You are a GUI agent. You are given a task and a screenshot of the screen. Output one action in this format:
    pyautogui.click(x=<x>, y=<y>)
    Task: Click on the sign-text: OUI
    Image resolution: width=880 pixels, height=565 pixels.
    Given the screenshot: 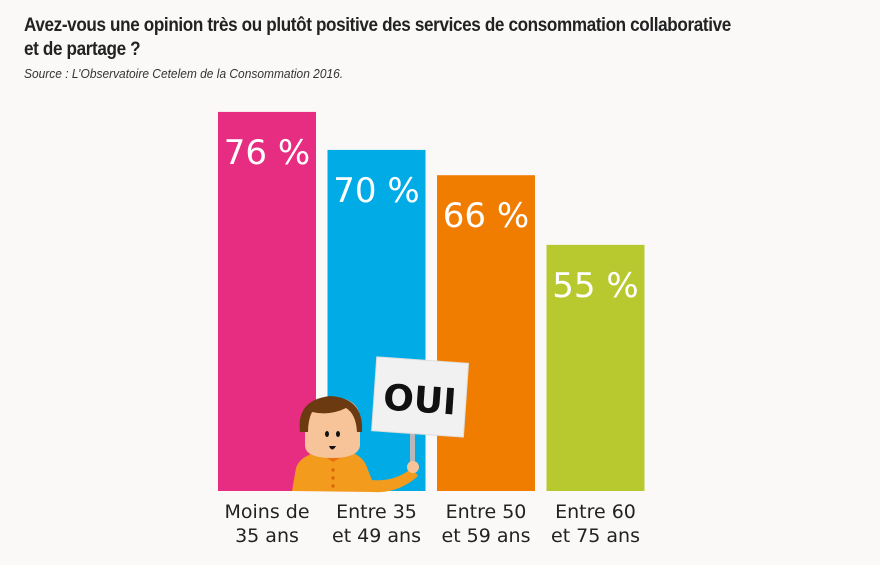 What is the action you would take?
    pyautogui.click(x=420, y=400)
    